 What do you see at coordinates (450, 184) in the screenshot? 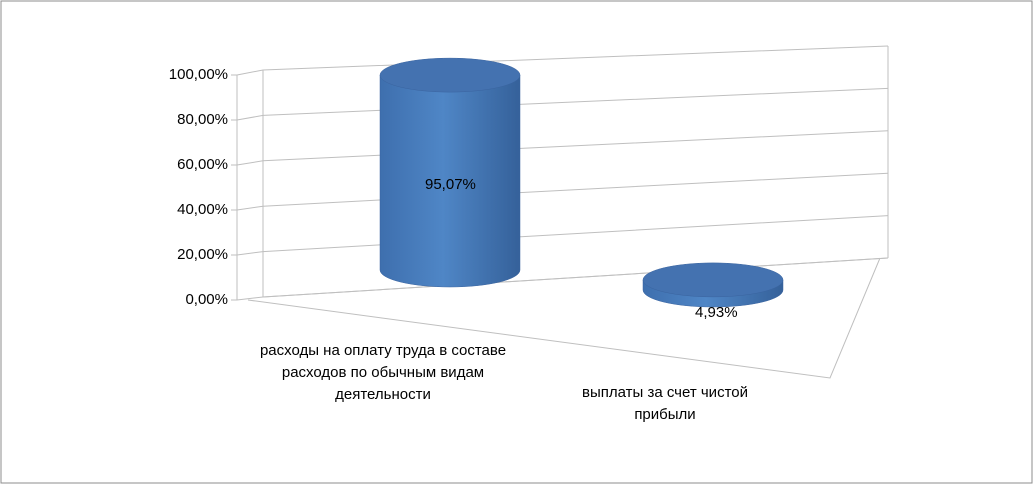
I see `data-label: 95,07%` at bounding box center [450, 184].